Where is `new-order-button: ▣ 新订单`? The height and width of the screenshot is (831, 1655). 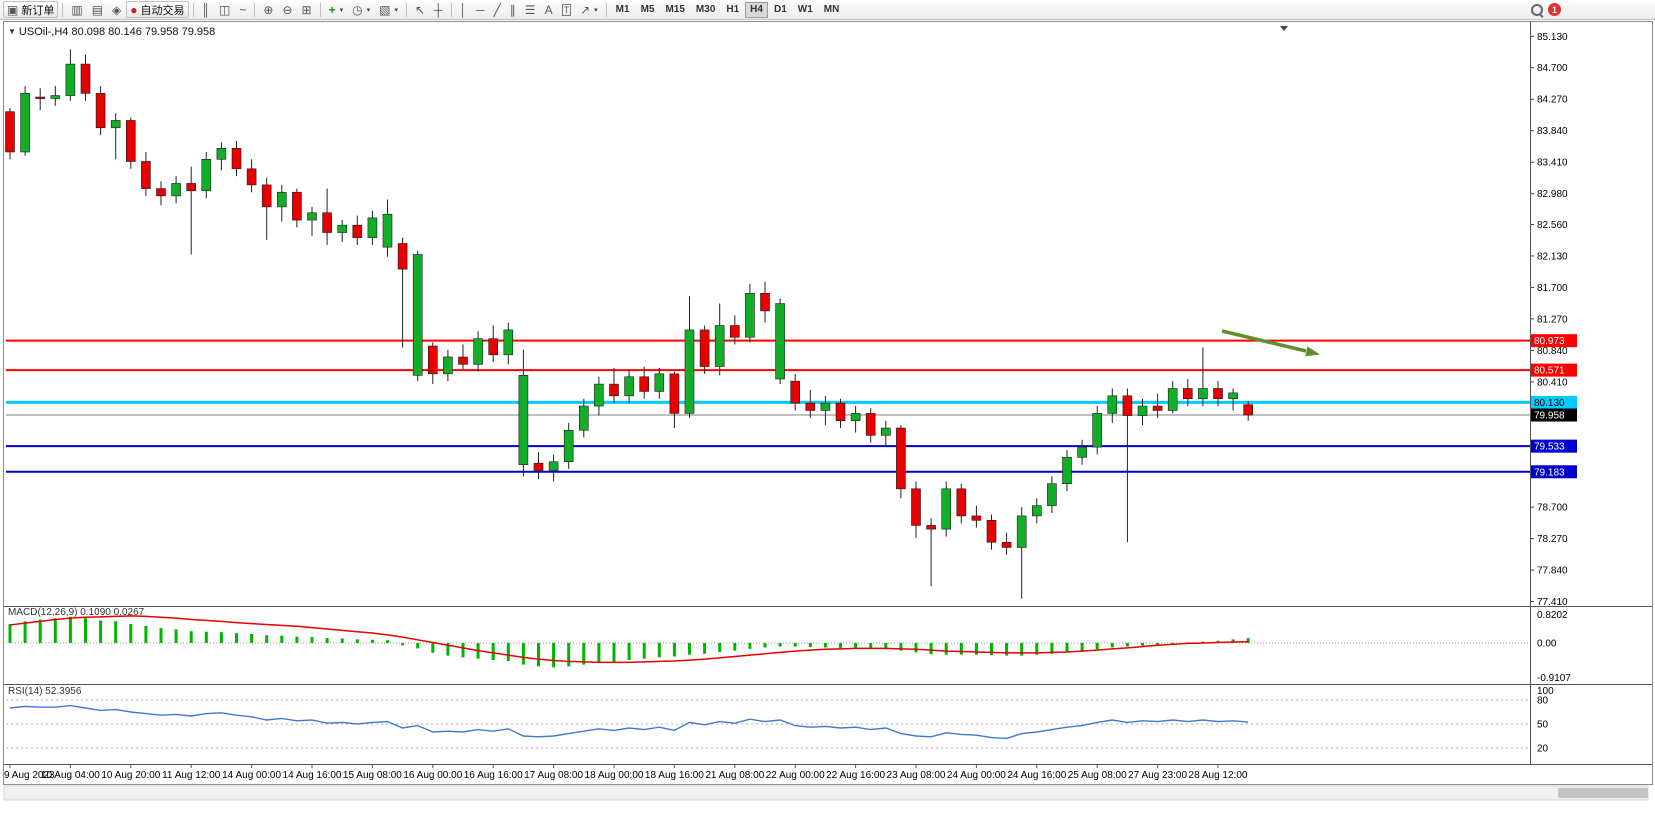 new-order-button: ▣ 新订单 is located at coordinates (31, 9).